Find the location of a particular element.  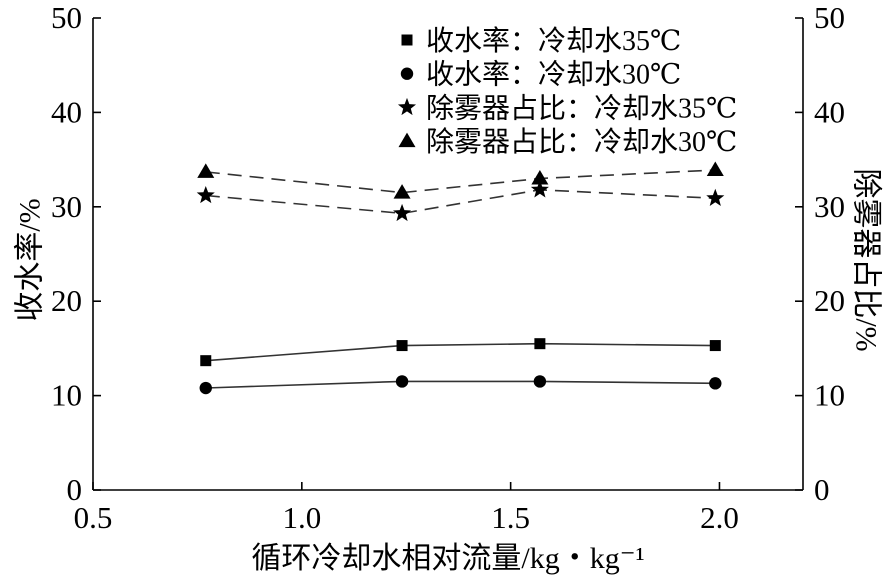

legend-entry-label: 收水率：冷却水35℃ is located at coordinates (553, 41).